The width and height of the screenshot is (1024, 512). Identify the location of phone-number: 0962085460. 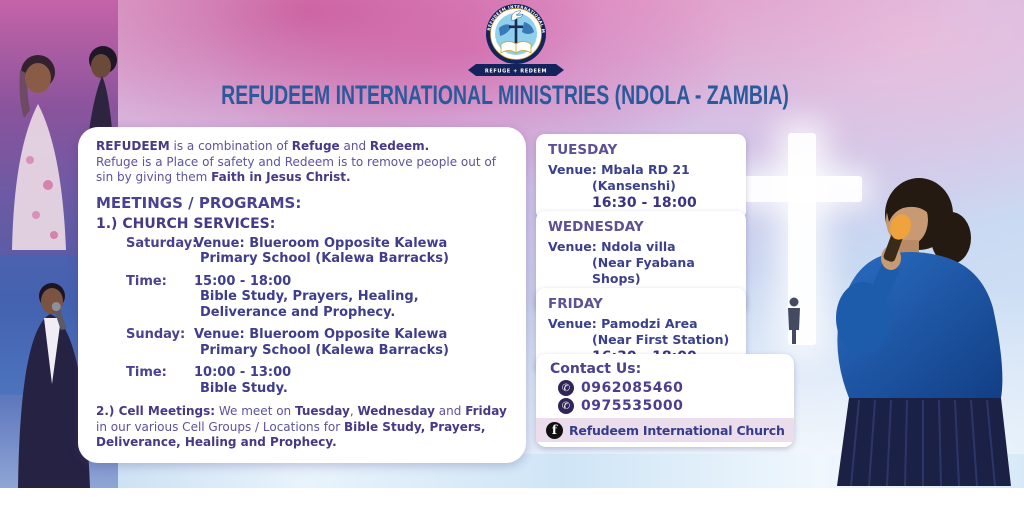
(632, 388).